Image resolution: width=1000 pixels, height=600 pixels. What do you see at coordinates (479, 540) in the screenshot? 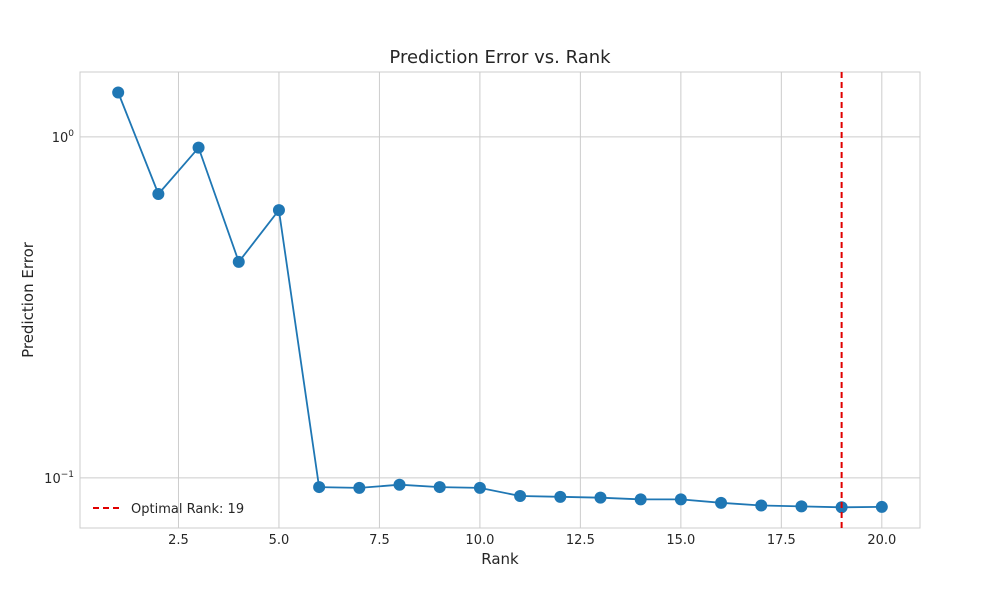
I see `x-tick-label: 10.0` at bounding box center [479, 540].